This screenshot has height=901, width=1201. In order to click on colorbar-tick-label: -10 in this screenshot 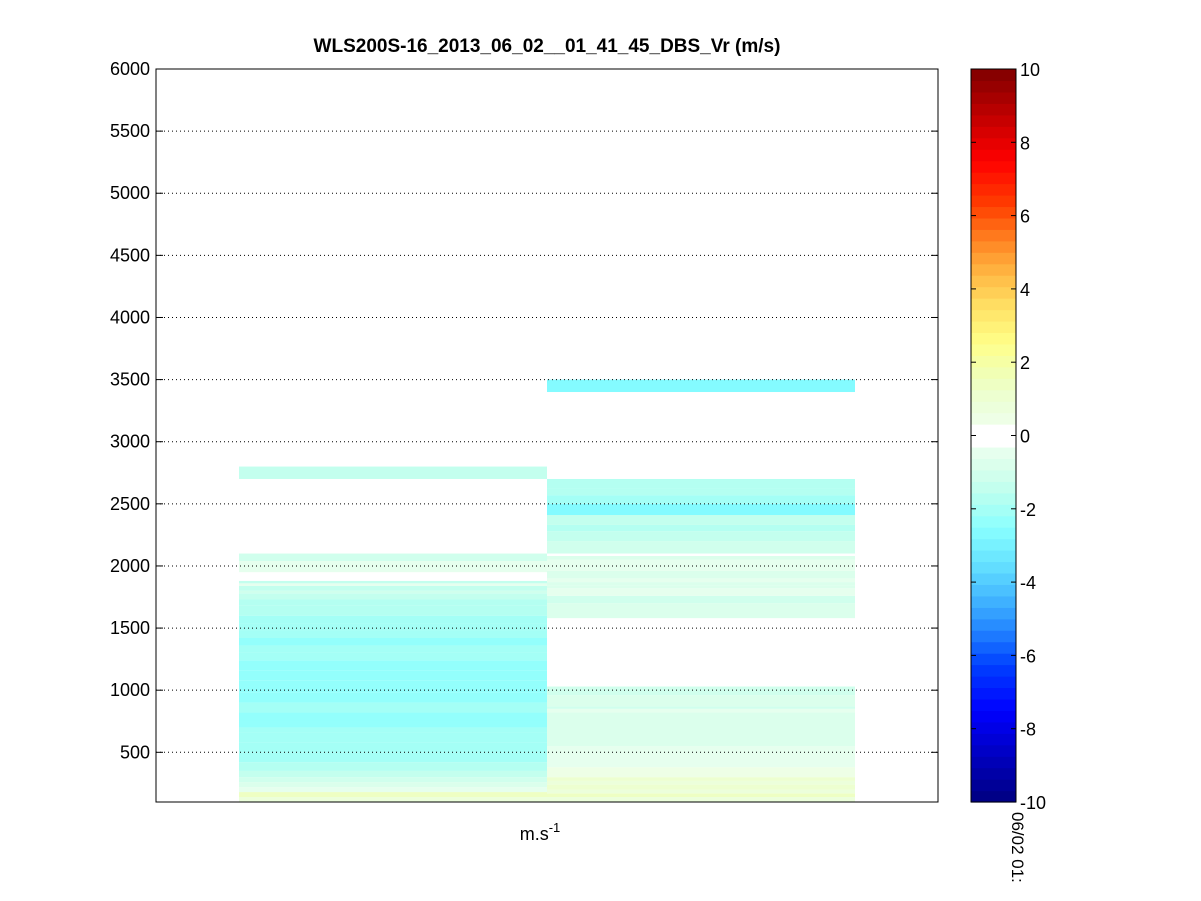, I will do `click(1033, 803)`.